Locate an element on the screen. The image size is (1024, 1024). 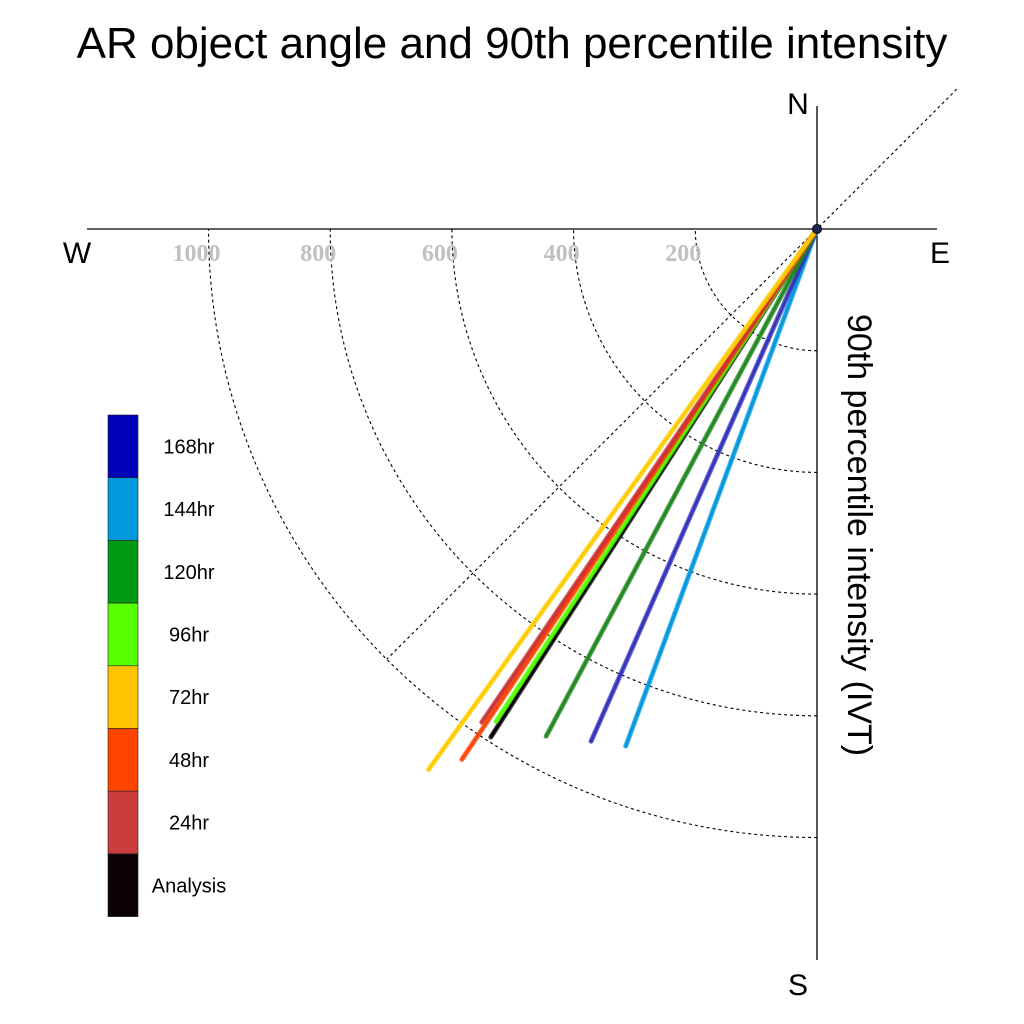
vector-120hr is located at coordinates (681, 482).